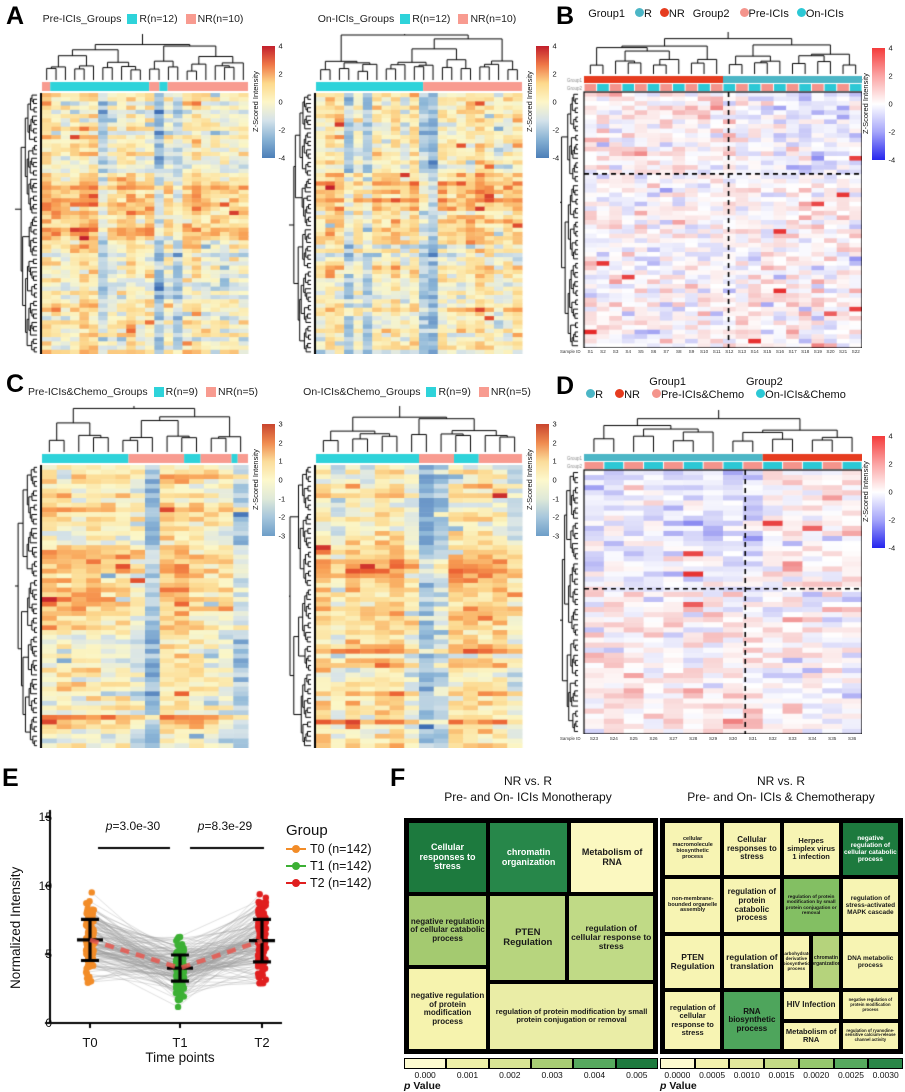 The width and height of the screenshot is (905, 1092). I want to click on pvalue-scale-tick: 0.0015, so click(781, 1075).